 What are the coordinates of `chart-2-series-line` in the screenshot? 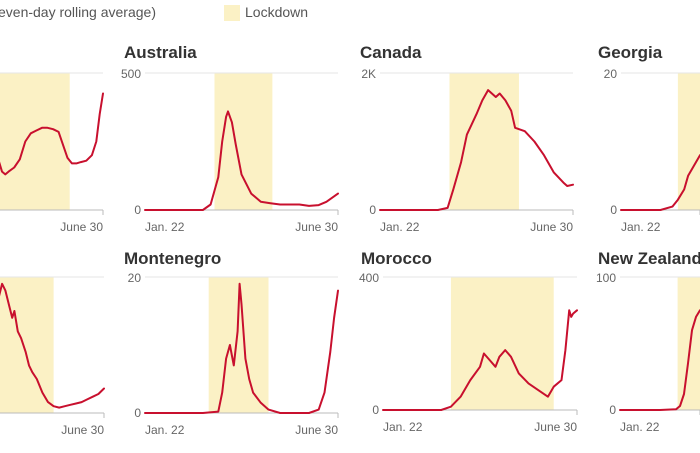 It's located at (241, 160).